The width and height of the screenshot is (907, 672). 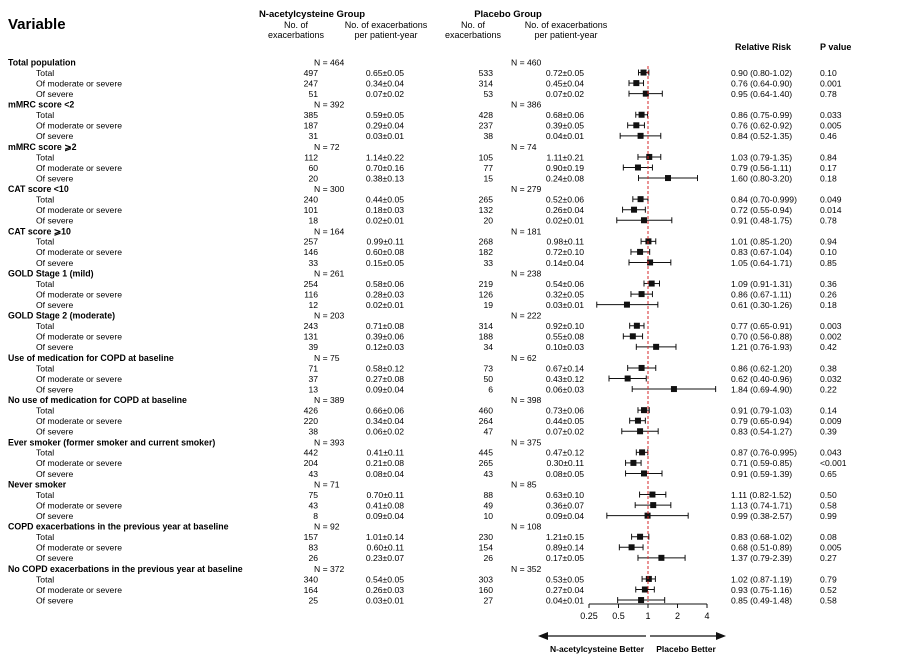 I want to click on nac-exacerbations: 257, so click(x=311, y=242).